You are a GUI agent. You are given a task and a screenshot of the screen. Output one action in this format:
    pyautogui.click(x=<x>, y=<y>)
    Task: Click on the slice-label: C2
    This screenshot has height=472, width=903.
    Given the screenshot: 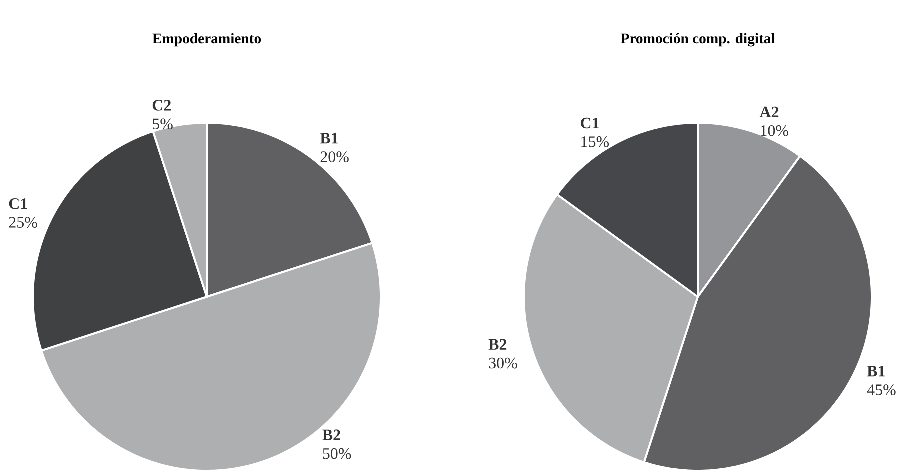 What is the action you would take?
    pyautogui.click(x=161, y=105)
    